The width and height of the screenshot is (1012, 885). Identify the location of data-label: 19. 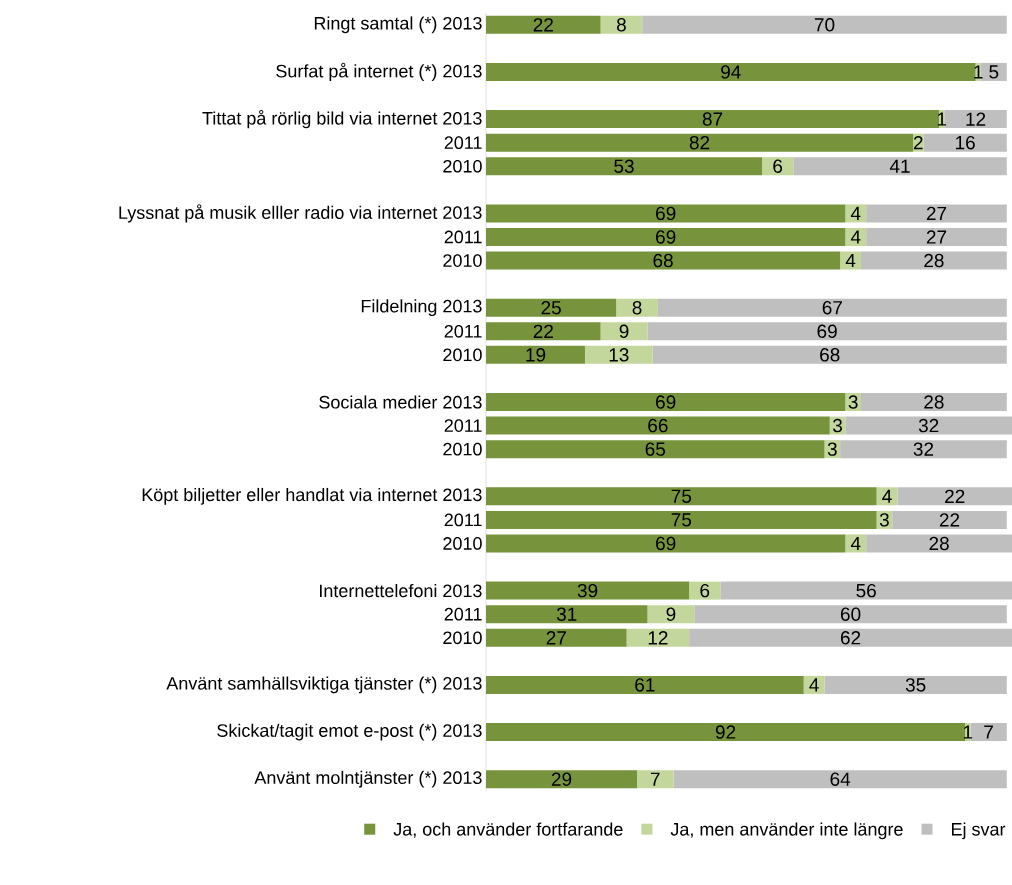
(536, 355).